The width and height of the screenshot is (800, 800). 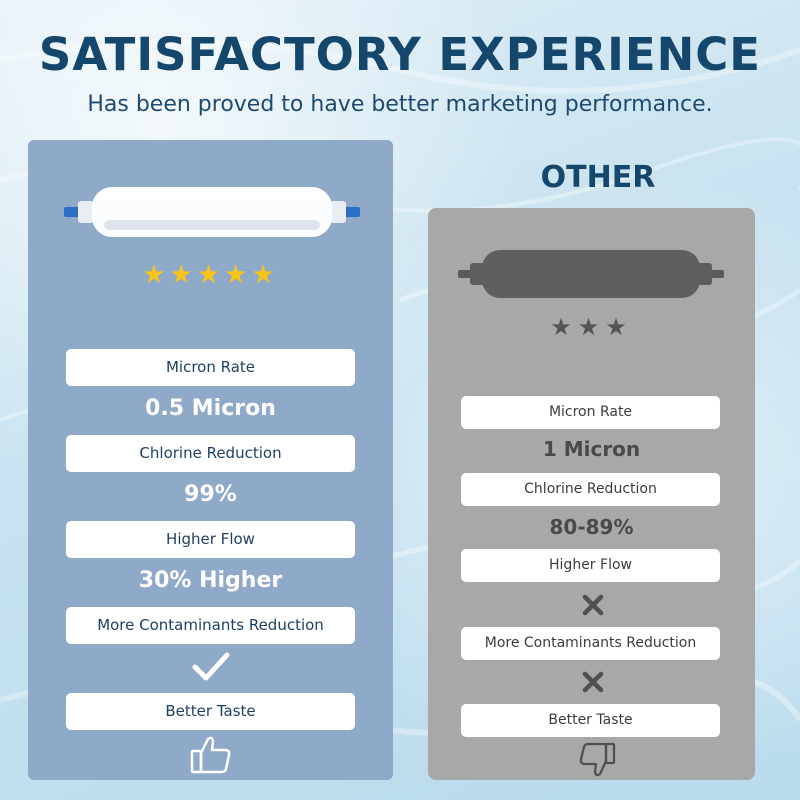 What do you see at coordinates (591, 449) in the screenshot?
I see `other-micron-rate-value: 1 Micron` at bounding box center [591, 449].